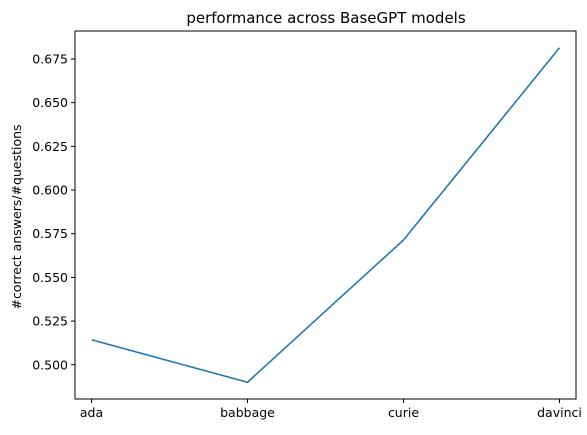 The height and width of the screenshot is (435, 587). Describe the element at coordinates (559, 412) in the screenshot. I see `x-tick-label-davinci: davinci` at that location.